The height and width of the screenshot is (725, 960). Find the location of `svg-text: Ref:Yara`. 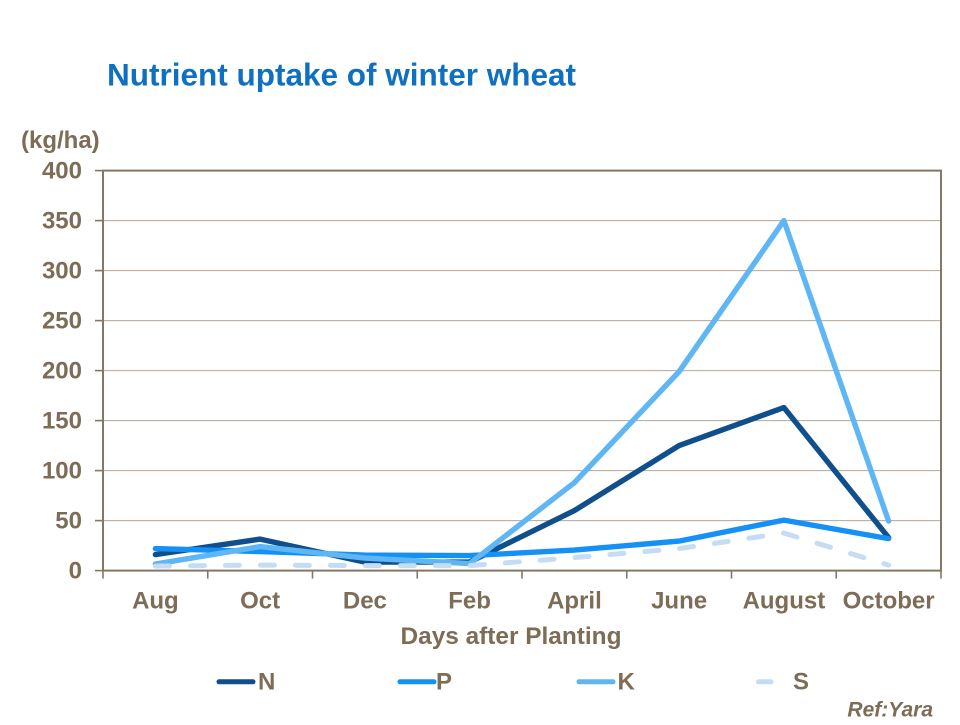

svg-text: Ref:Yara is located at coordinates (890, 710).